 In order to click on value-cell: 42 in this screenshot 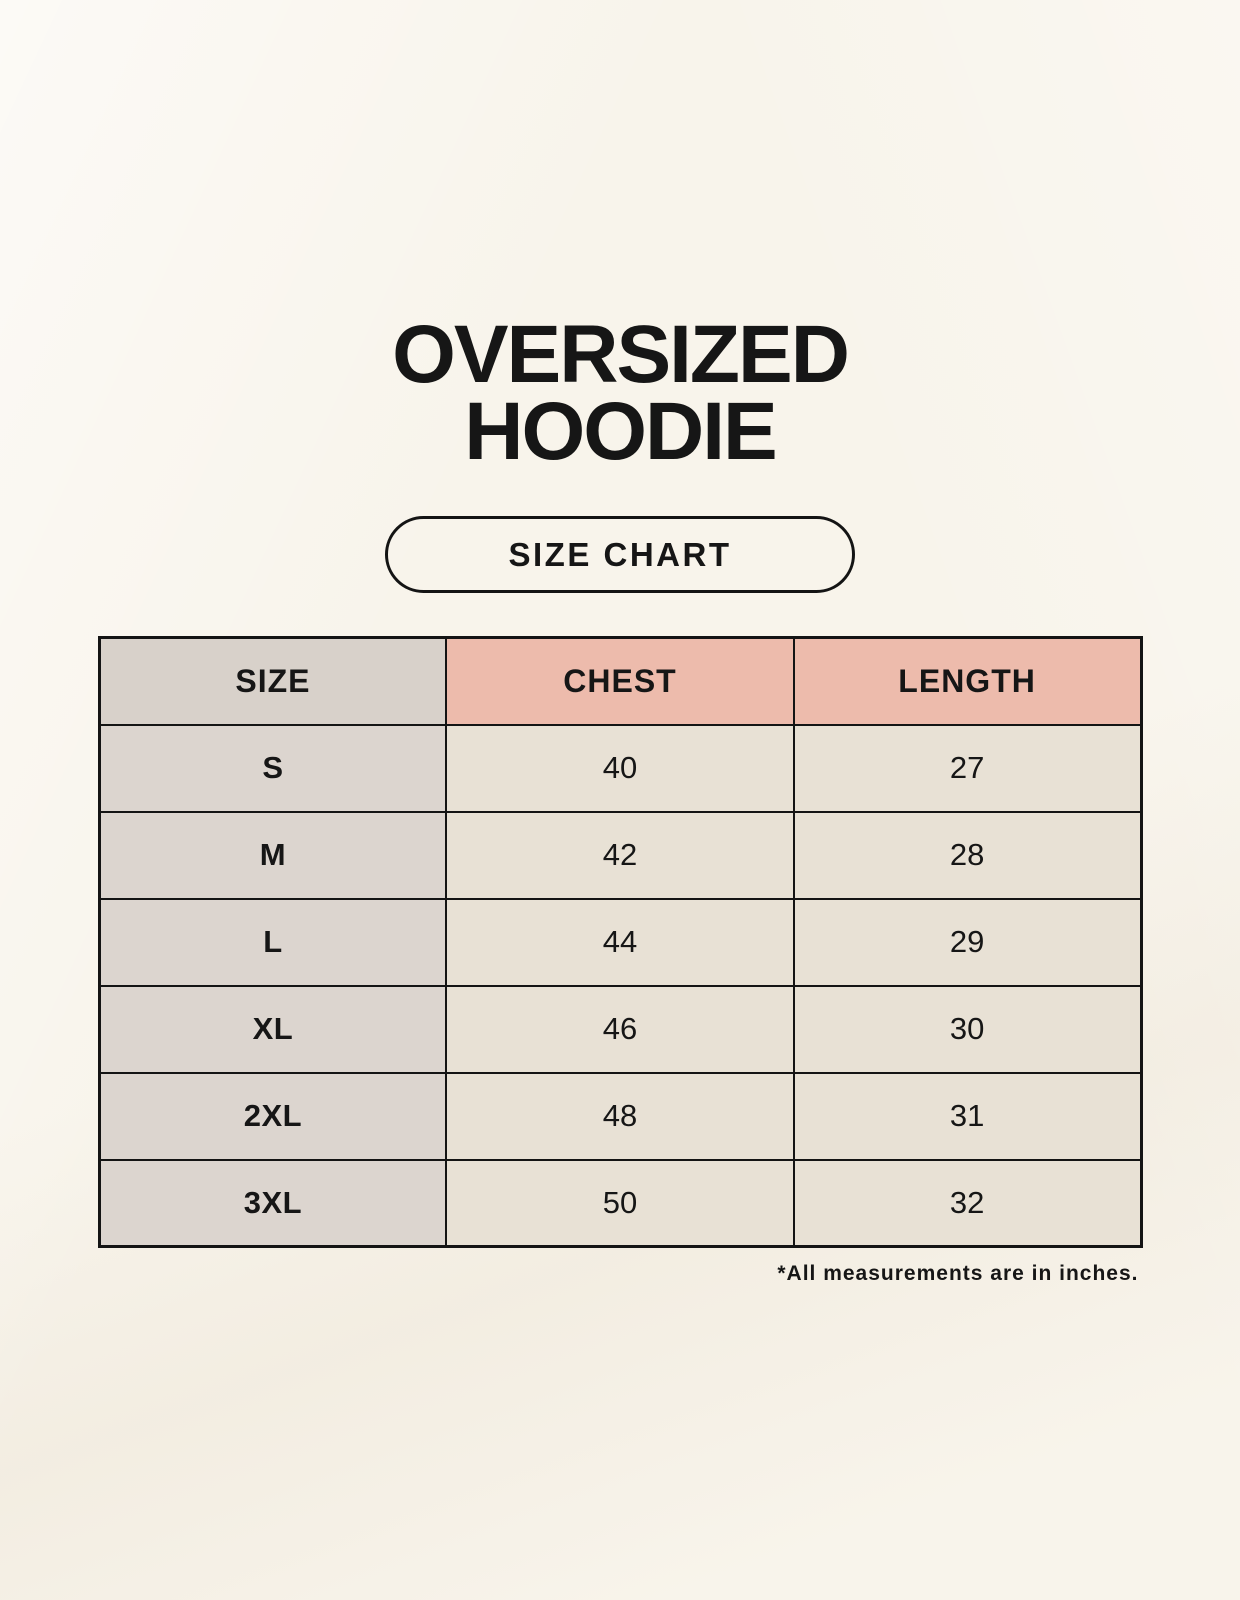, I will do `click(620, 855)`.